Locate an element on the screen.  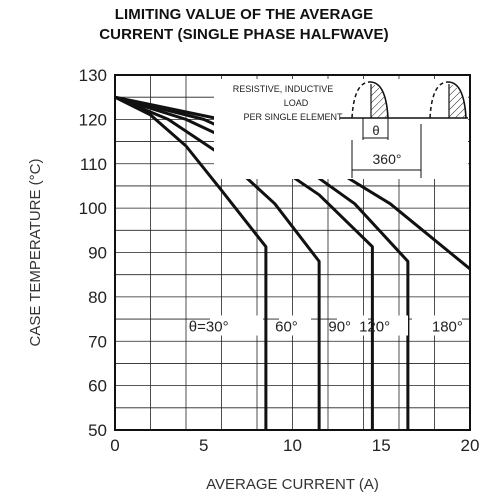
x-tick-label: 15 is located at coordinates (381, 445).